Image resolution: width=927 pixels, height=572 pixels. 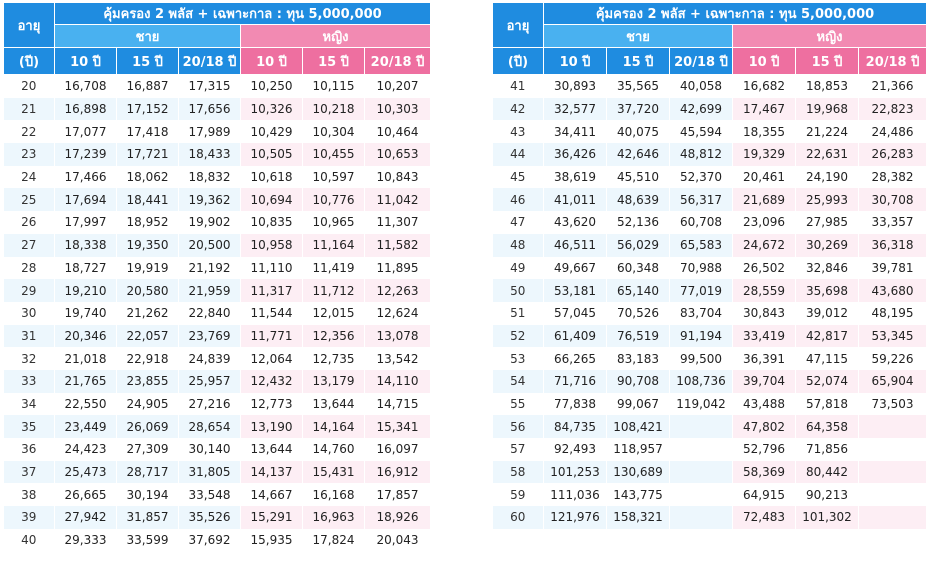 What do you see at coordinates (518, 495) in the screenshot?
I see `age-cell: 59` at bounding box center [518, 495].